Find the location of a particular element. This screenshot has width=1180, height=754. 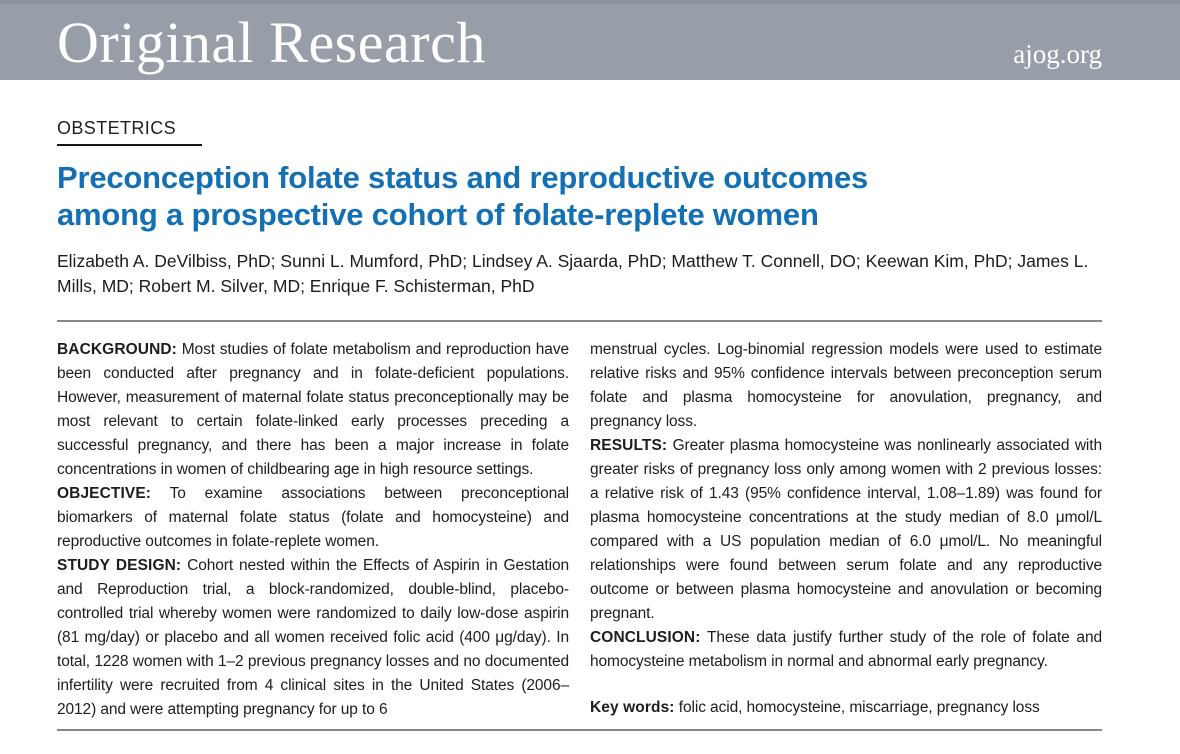

paragraph-label: OBJECTIVE: is located at coordinates (104, 493).